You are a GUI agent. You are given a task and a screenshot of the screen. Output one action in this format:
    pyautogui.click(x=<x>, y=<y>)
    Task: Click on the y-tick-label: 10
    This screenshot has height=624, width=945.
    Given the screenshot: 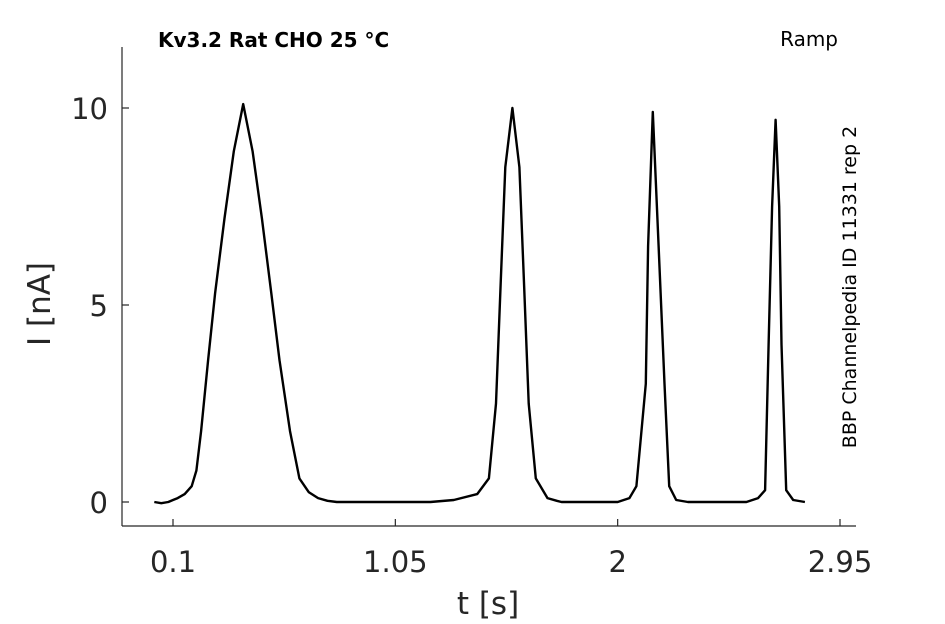 What is the action you would take?
    pyautogui.click(x=89, y=109)
    